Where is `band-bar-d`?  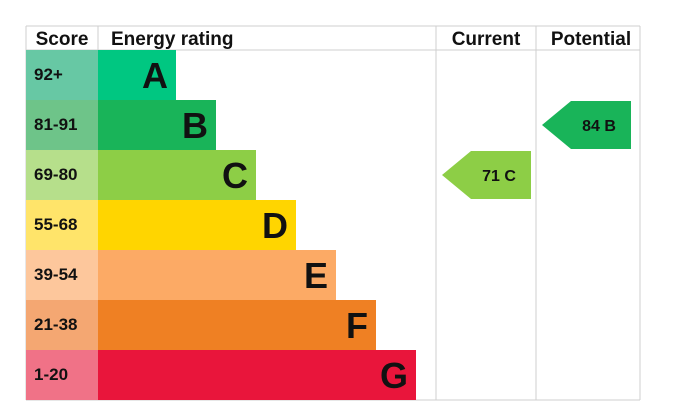
band-bar-d is located at coordinates (197, 225).